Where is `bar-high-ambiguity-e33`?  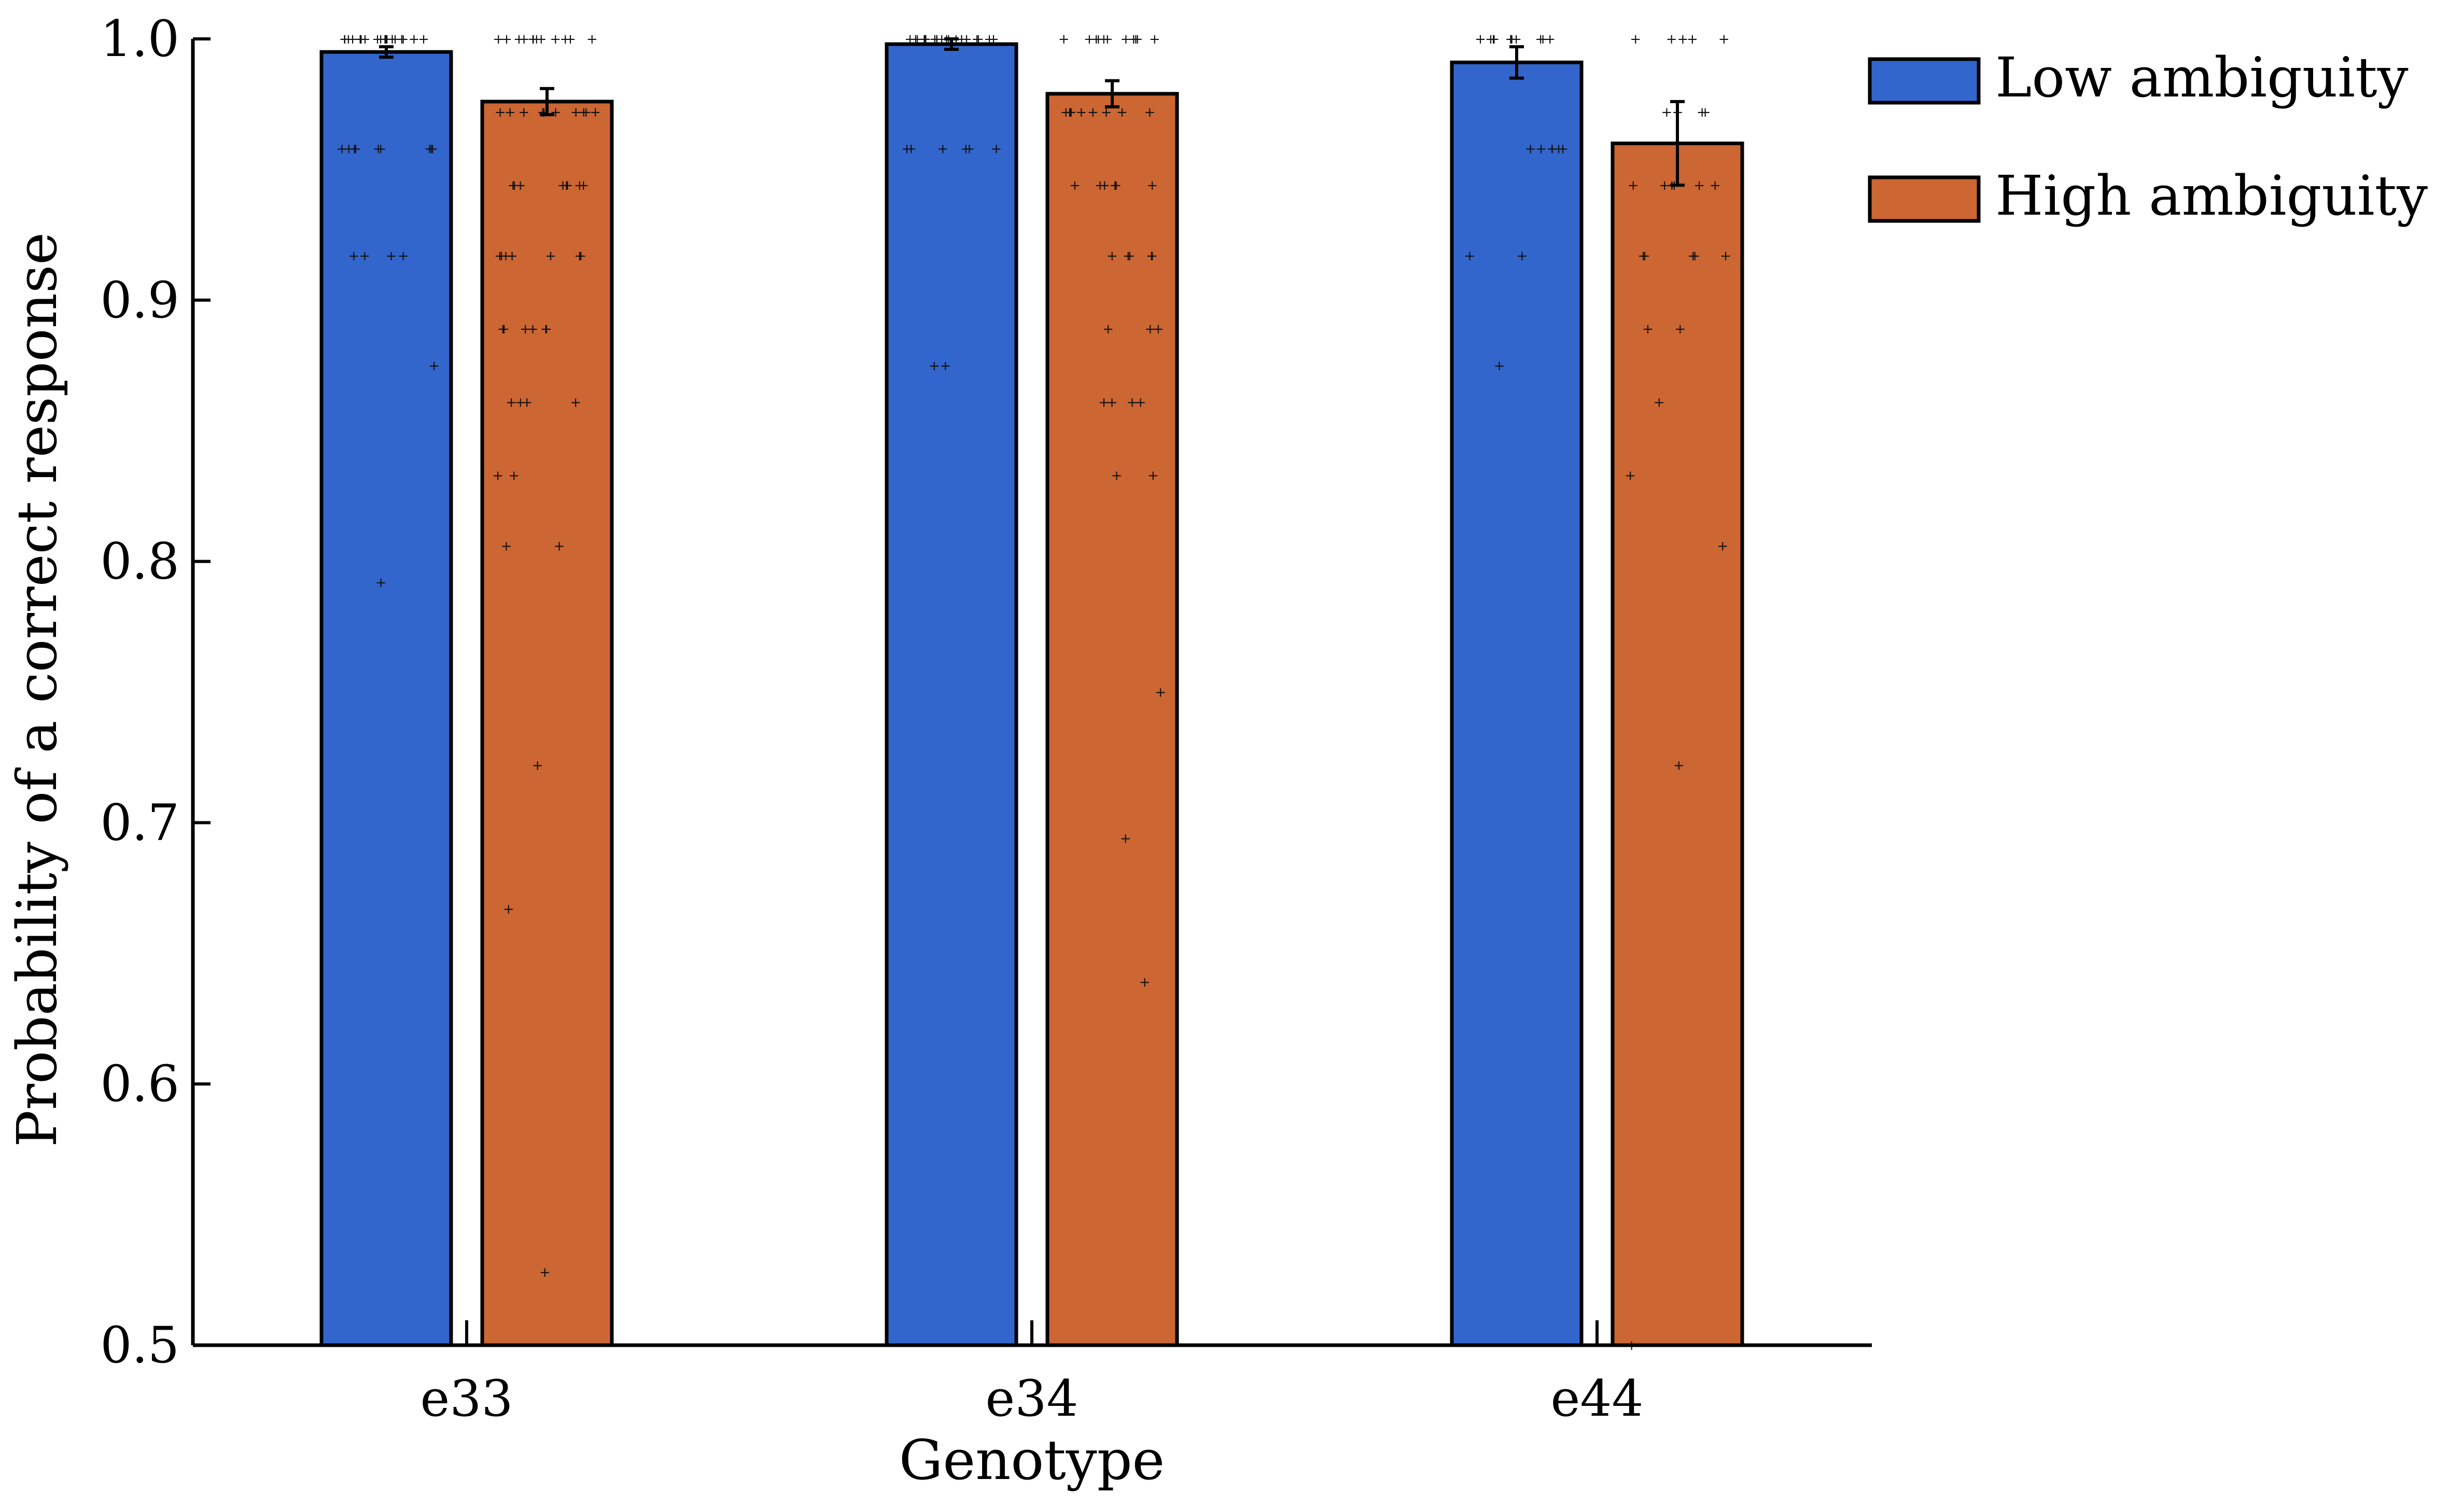
bar-high-ambiguity-e33 is located at coordinates (547, 723).